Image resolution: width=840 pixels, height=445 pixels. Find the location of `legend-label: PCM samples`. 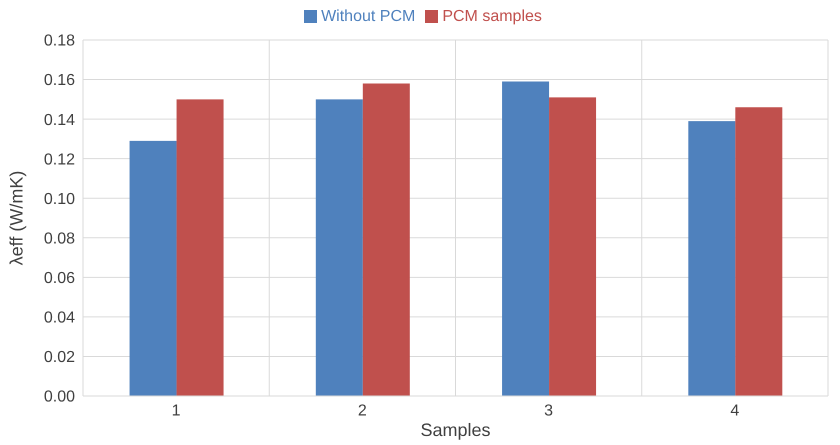

legend-label: PCM samples is located at coordinates (492, 16).